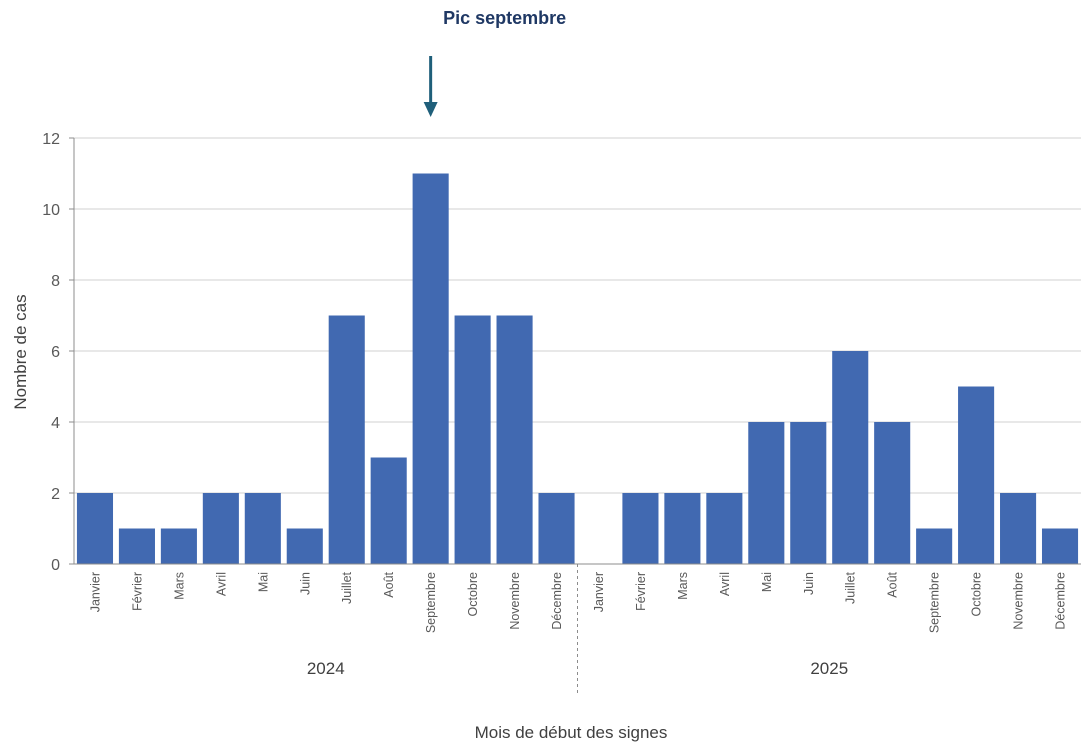  What do you see at coordinates (55, 281) in the screenshot?
I see `y-tick-label: 8` at bounding box center [55, 281].